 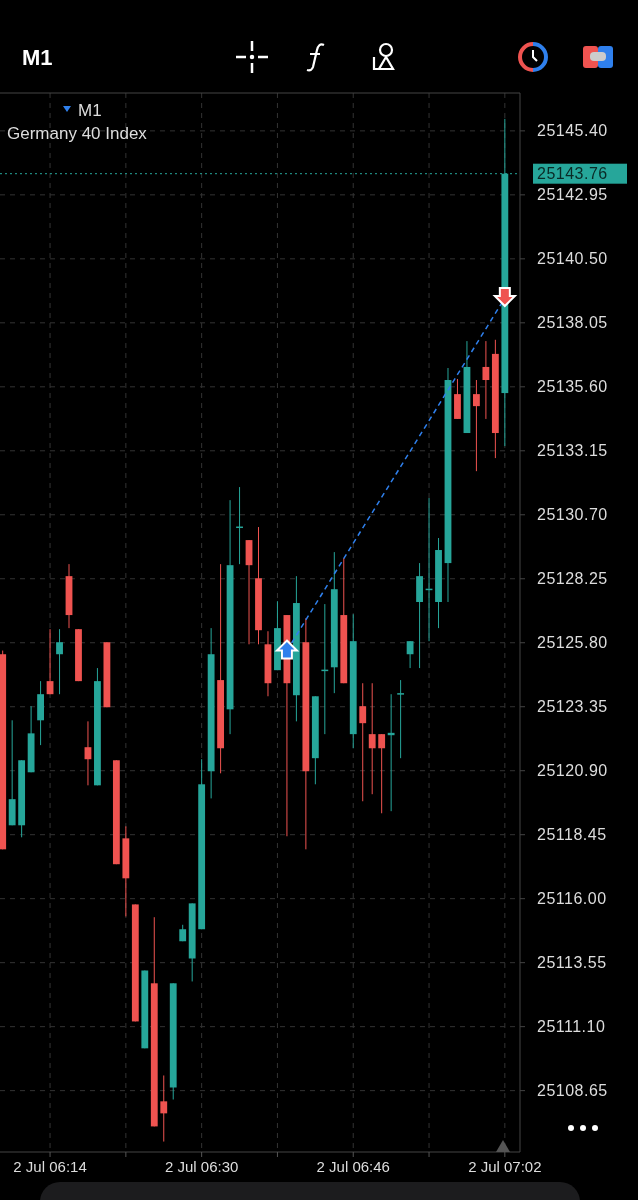 I want to click on text: Germany 40 Index, so click(x=77, y=133).